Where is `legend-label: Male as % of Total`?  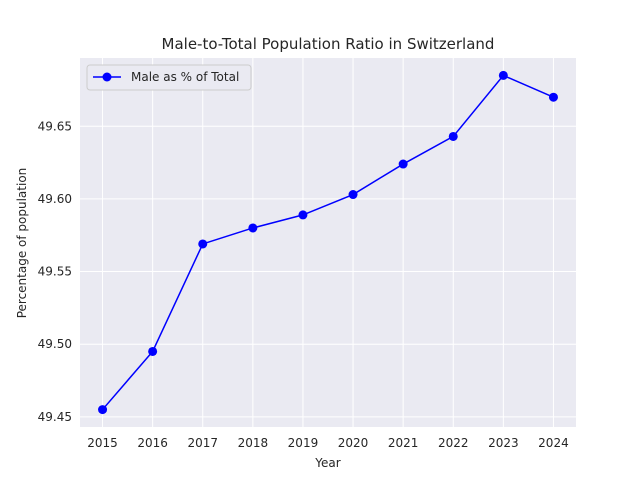 legend-label: Male as % of Total is located at coordinates (185, 77).